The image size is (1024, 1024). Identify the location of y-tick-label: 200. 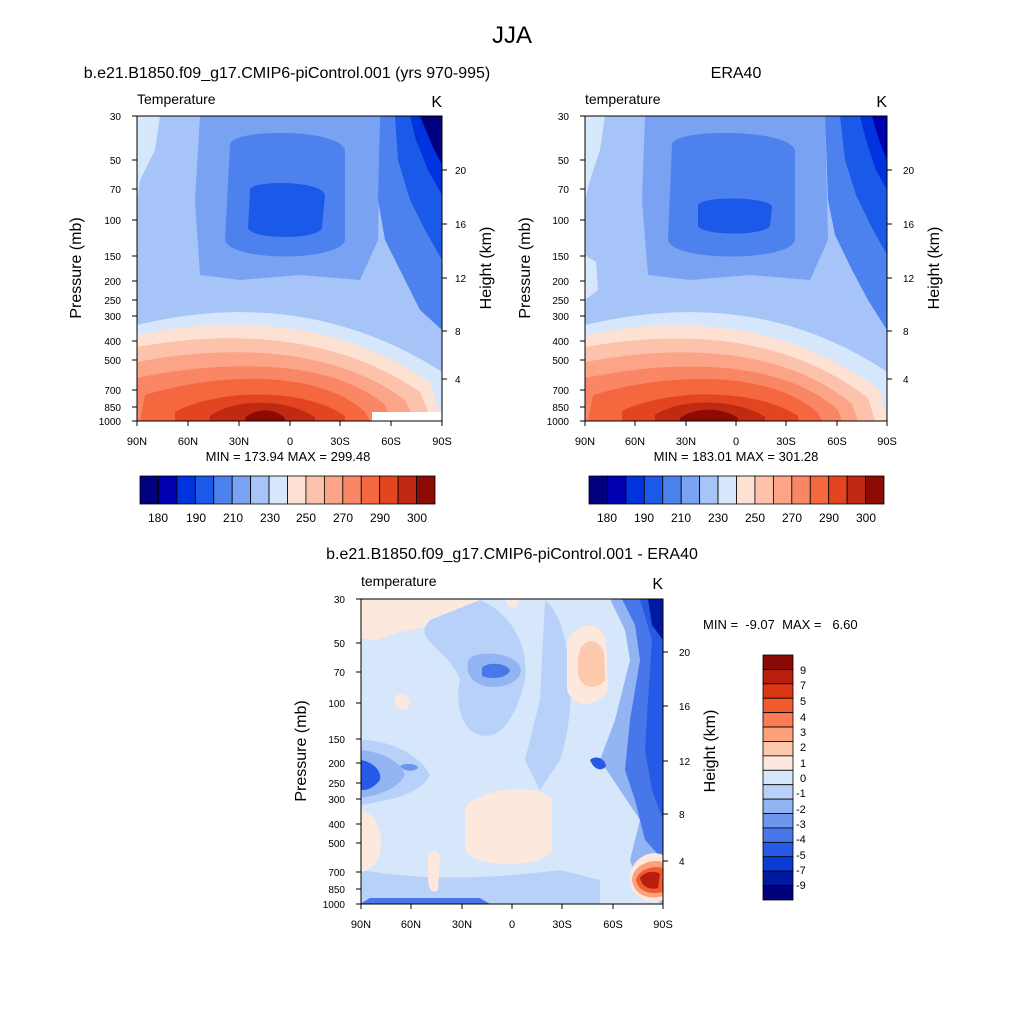
(560, 282).